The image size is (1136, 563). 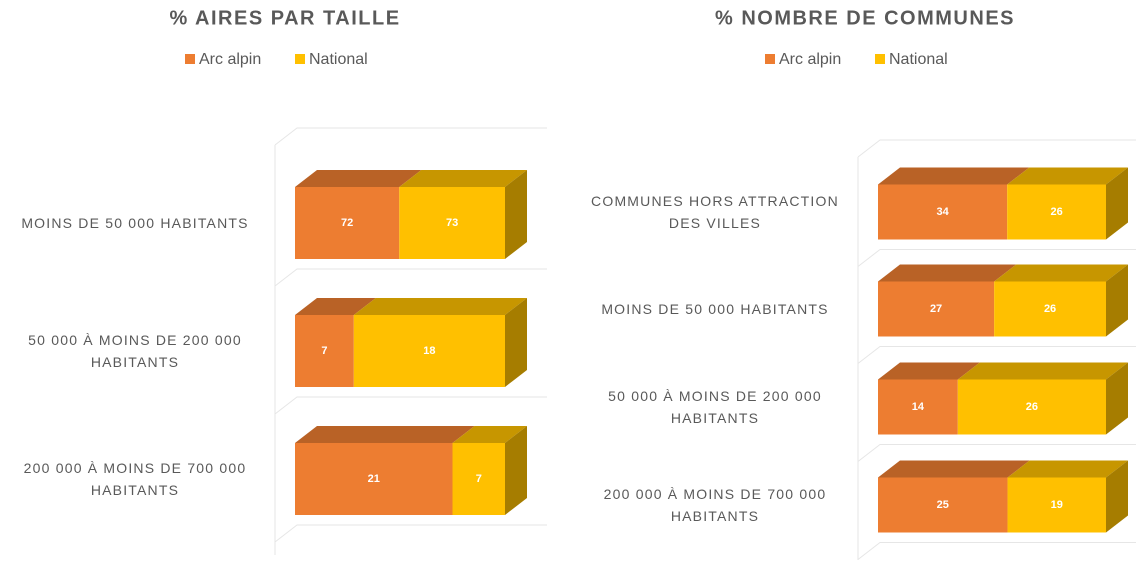 I want to click on data-label: 72, so click(x=347, y=223).